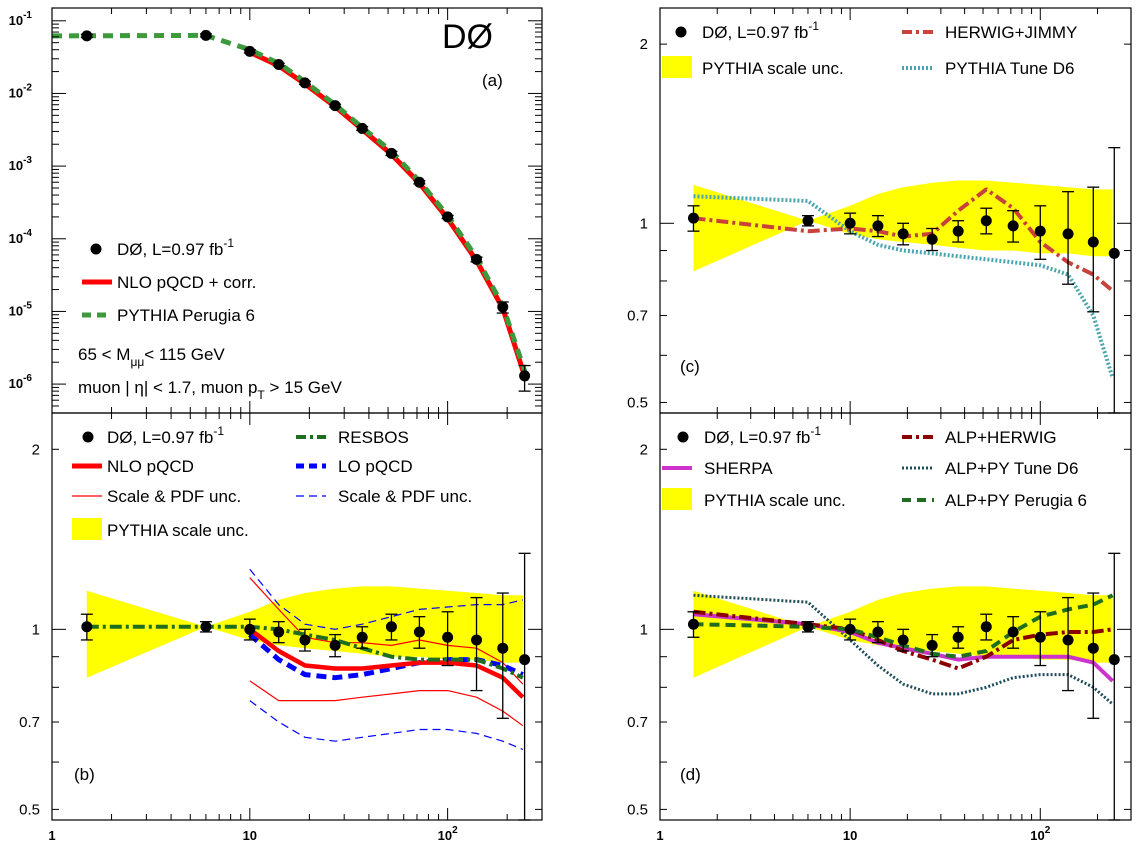  What do you see at coordinates (1016, 500) in the screenshot?
I see `legend-d-alp-perugia6: ALP+PY Perugia 6` at bounding box center [1016, 500].